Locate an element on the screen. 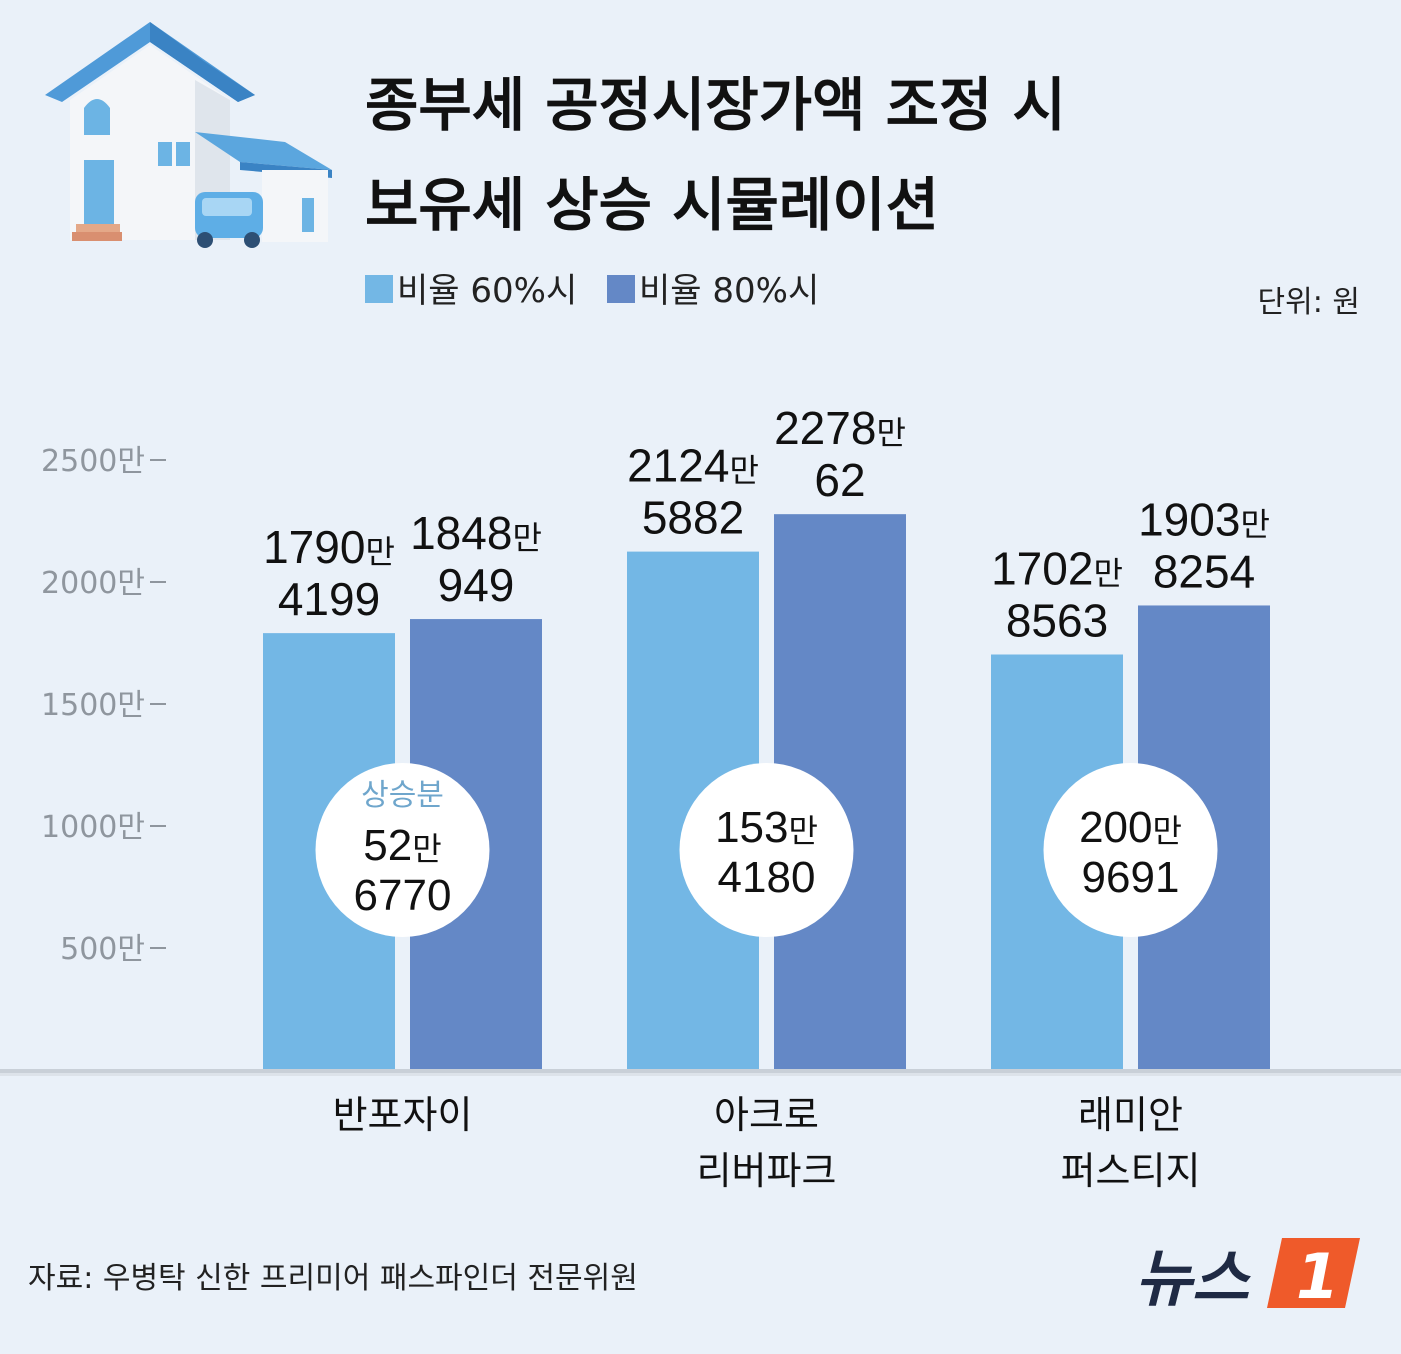 This screenshot has height=1354, width=1401. y-tick-label: 1500만 is located at coordinates (93, 705).